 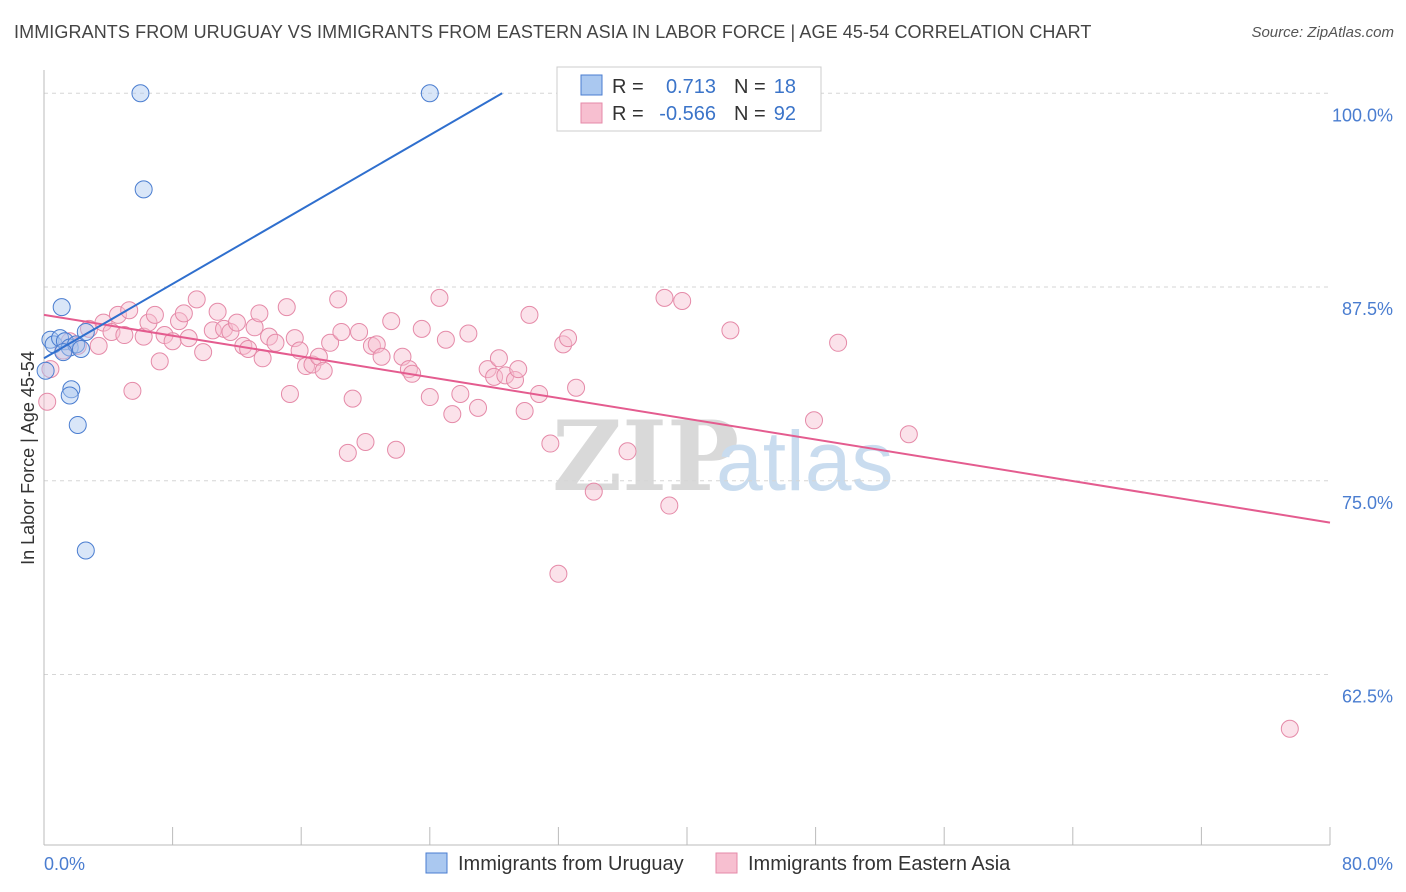 I want to click on x-tick-label-1: 80.0%, so click(x=1367, y=864).